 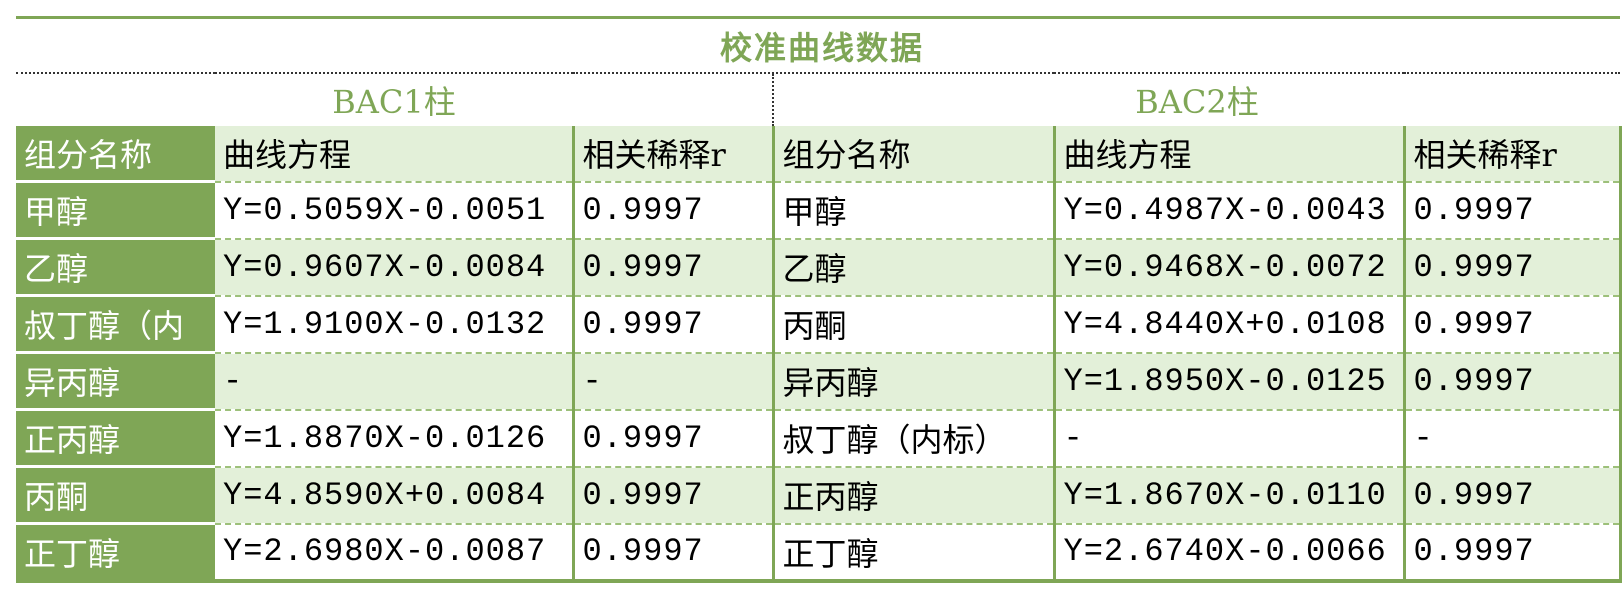 What do you see at coordinates (394, 154) in the screenshot?
I see `bac1-equation-header: 曲线方程` at bounding box center [394, 154].